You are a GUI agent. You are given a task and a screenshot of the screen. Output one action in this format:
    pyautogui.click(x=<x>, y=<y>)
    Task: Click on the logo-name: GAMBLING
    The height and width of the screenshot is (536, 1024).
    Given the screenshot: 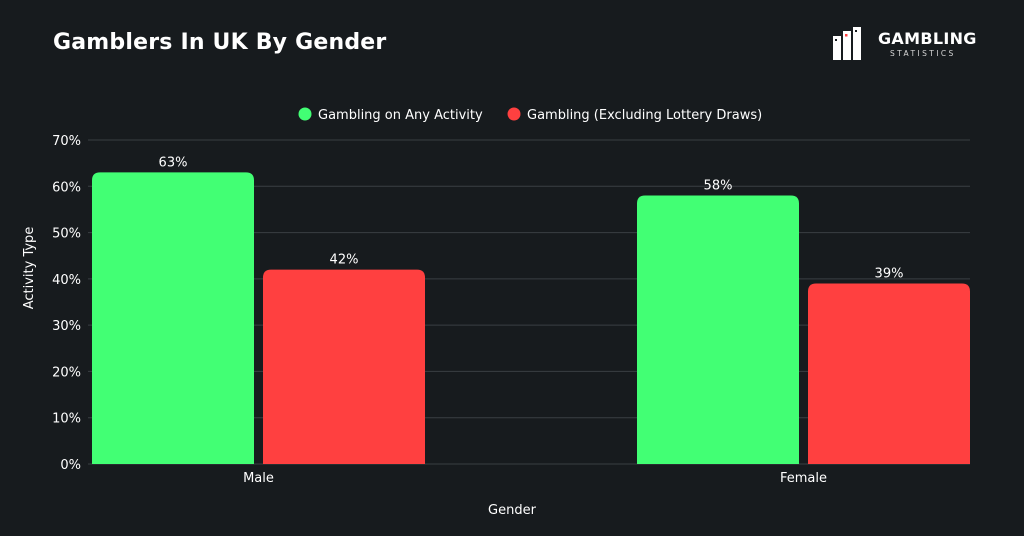 What is the action you would take?
    pyautogui.click(x=927, y=38)
    